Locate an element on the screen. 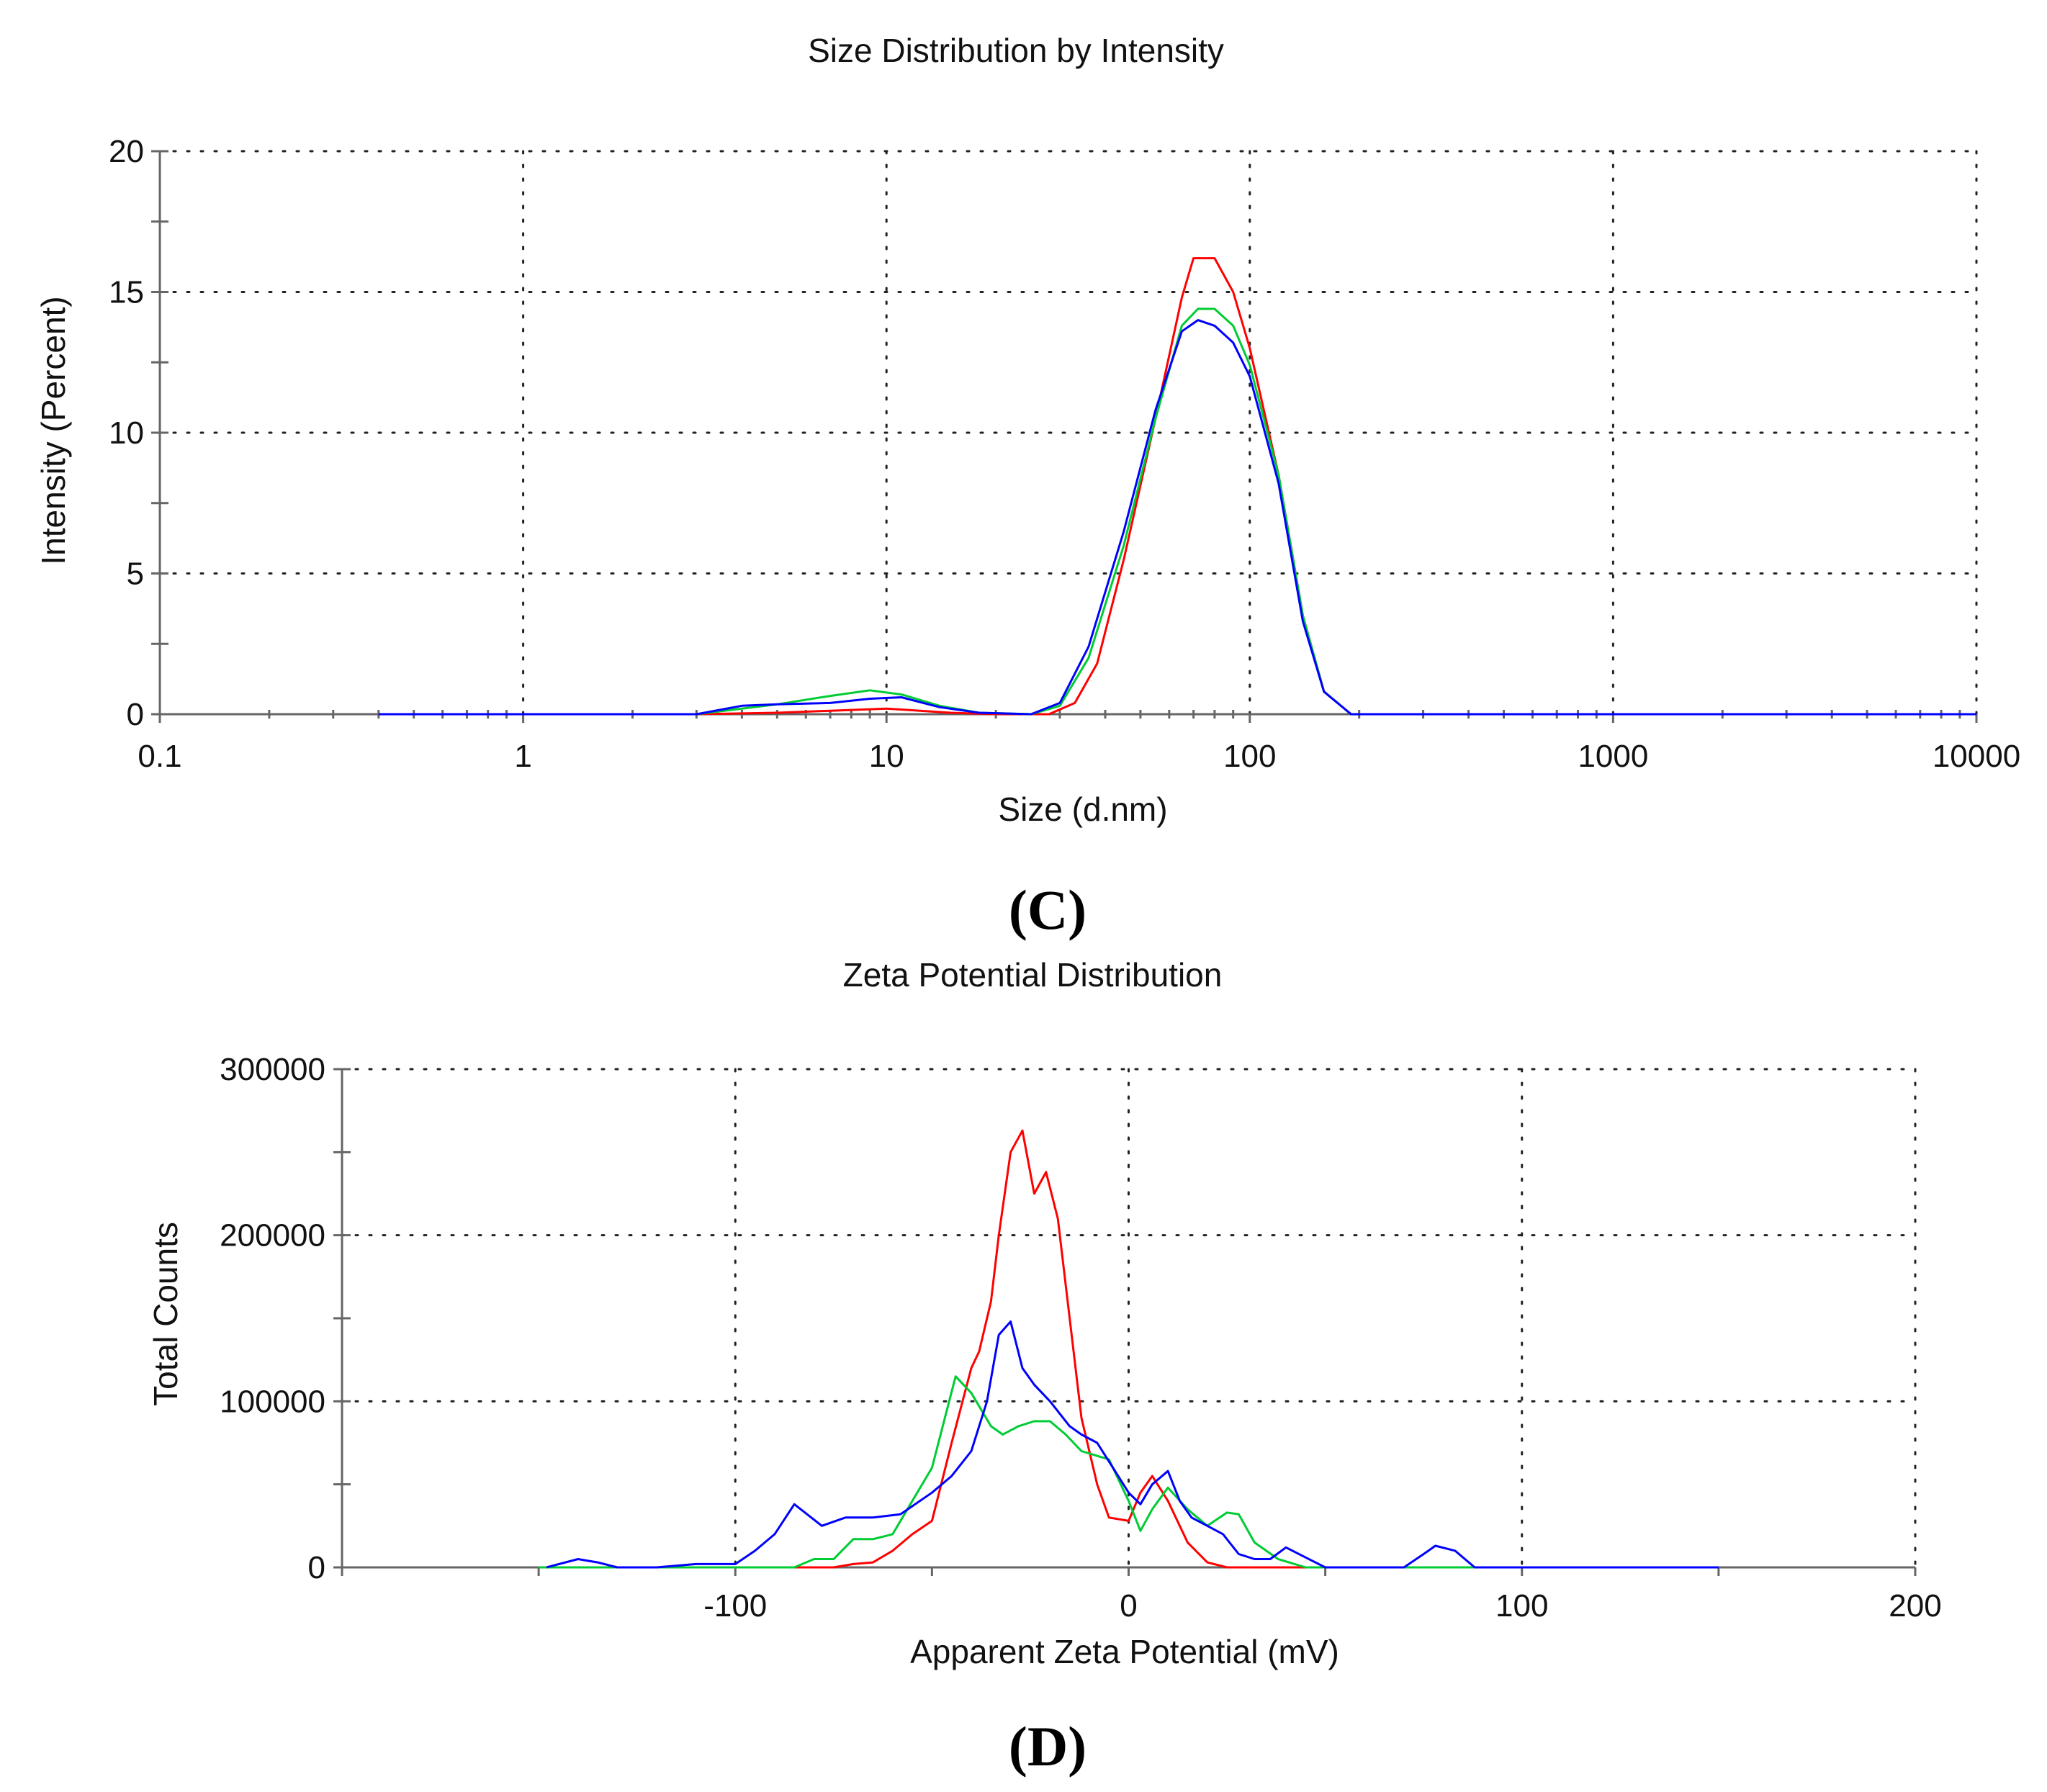 The height and width of the screenshot is (1792, 2047). panel-label: (C) is located at coordinates (1048, 909).